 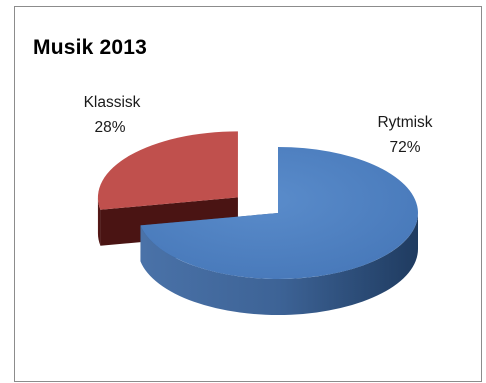 I want to click on slice-klassisk-side, so click(x=99, y=221).